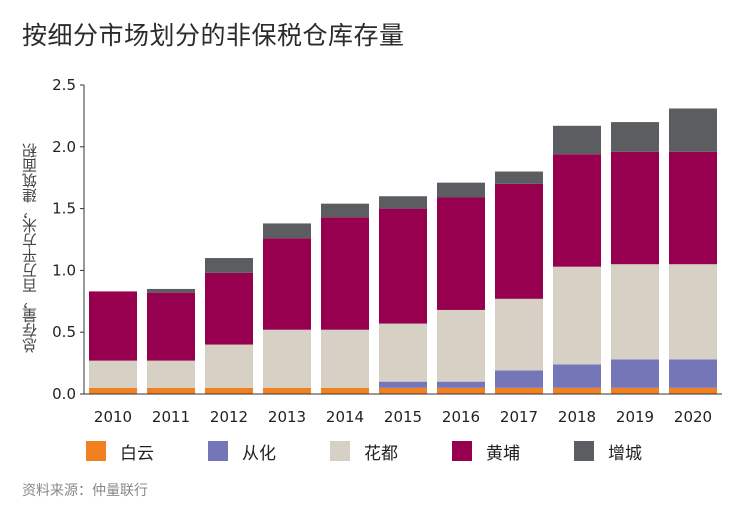  Describe the element at coordinates (259, 453) in the screenshot. I see `legend-label: 从化` at that location.